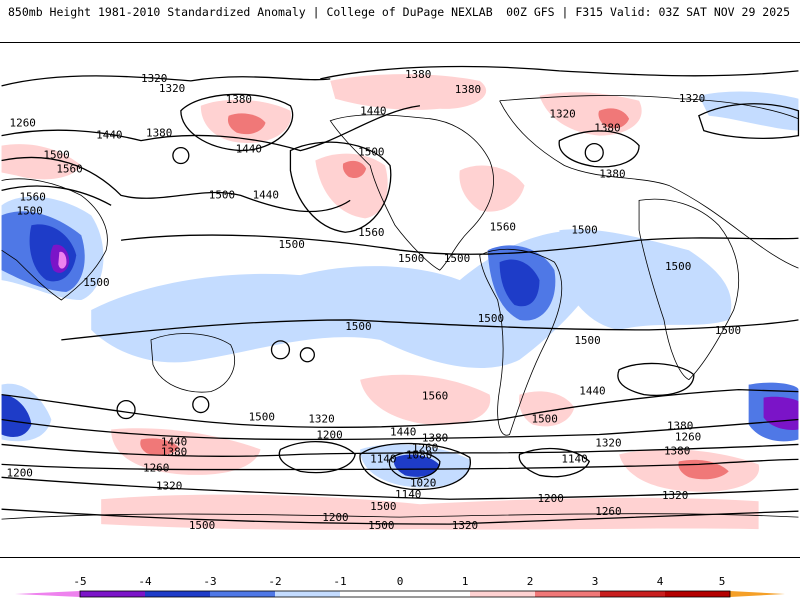 The width and height of the screenshot is (800, 600). Describe the element at coordinates (41, 162) in the screenshot. I see `pos-anom-greenland` at that location.